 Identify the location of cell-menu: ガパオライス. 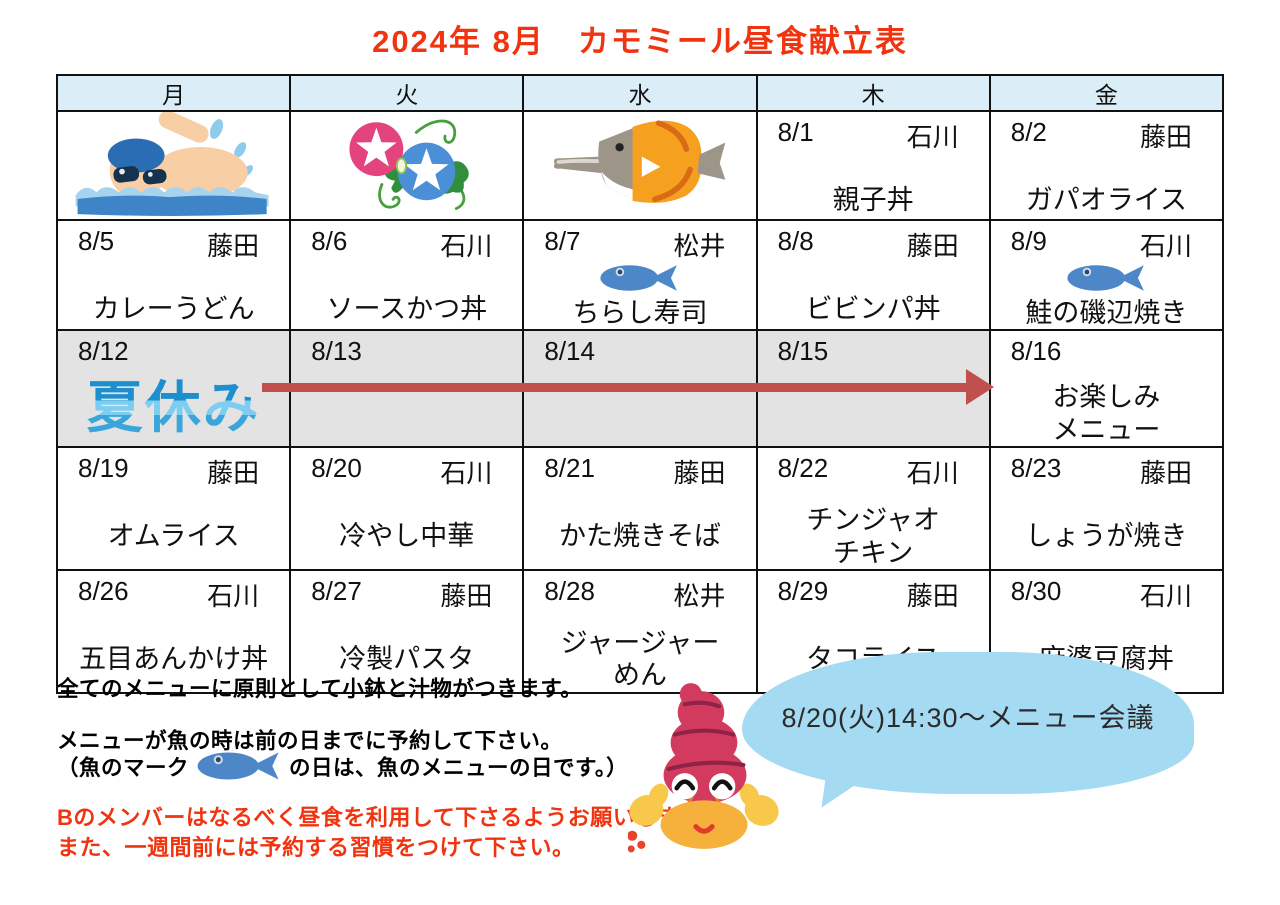
(1106, 200).